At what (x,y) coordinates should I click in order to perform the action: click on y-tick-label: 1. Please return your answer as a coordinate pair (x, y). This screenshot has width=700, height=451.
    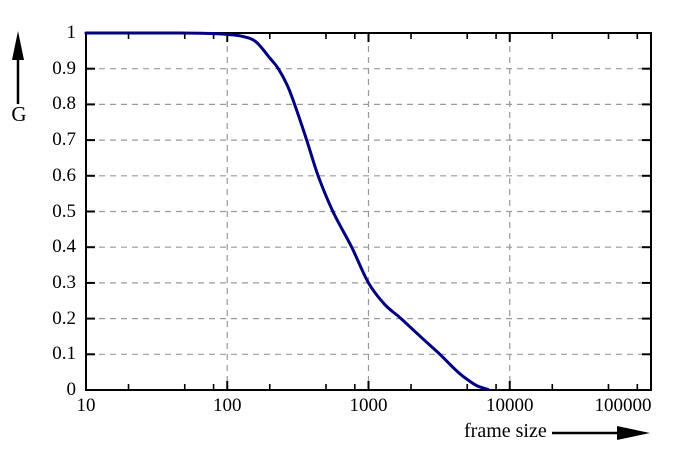
    Looking at the image, I should click on (71, 32).